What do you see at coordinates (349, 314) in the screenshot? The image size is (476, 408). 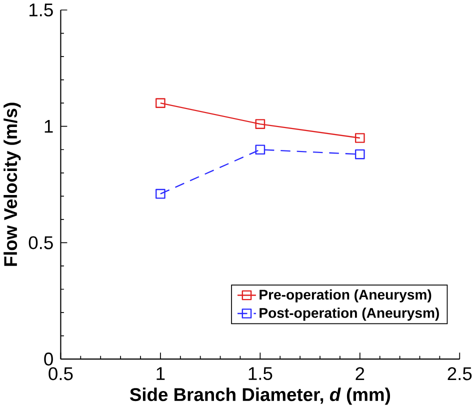 I see `legend-label: Post-operation (Aneurysm)` at bounding box center [349, 314].